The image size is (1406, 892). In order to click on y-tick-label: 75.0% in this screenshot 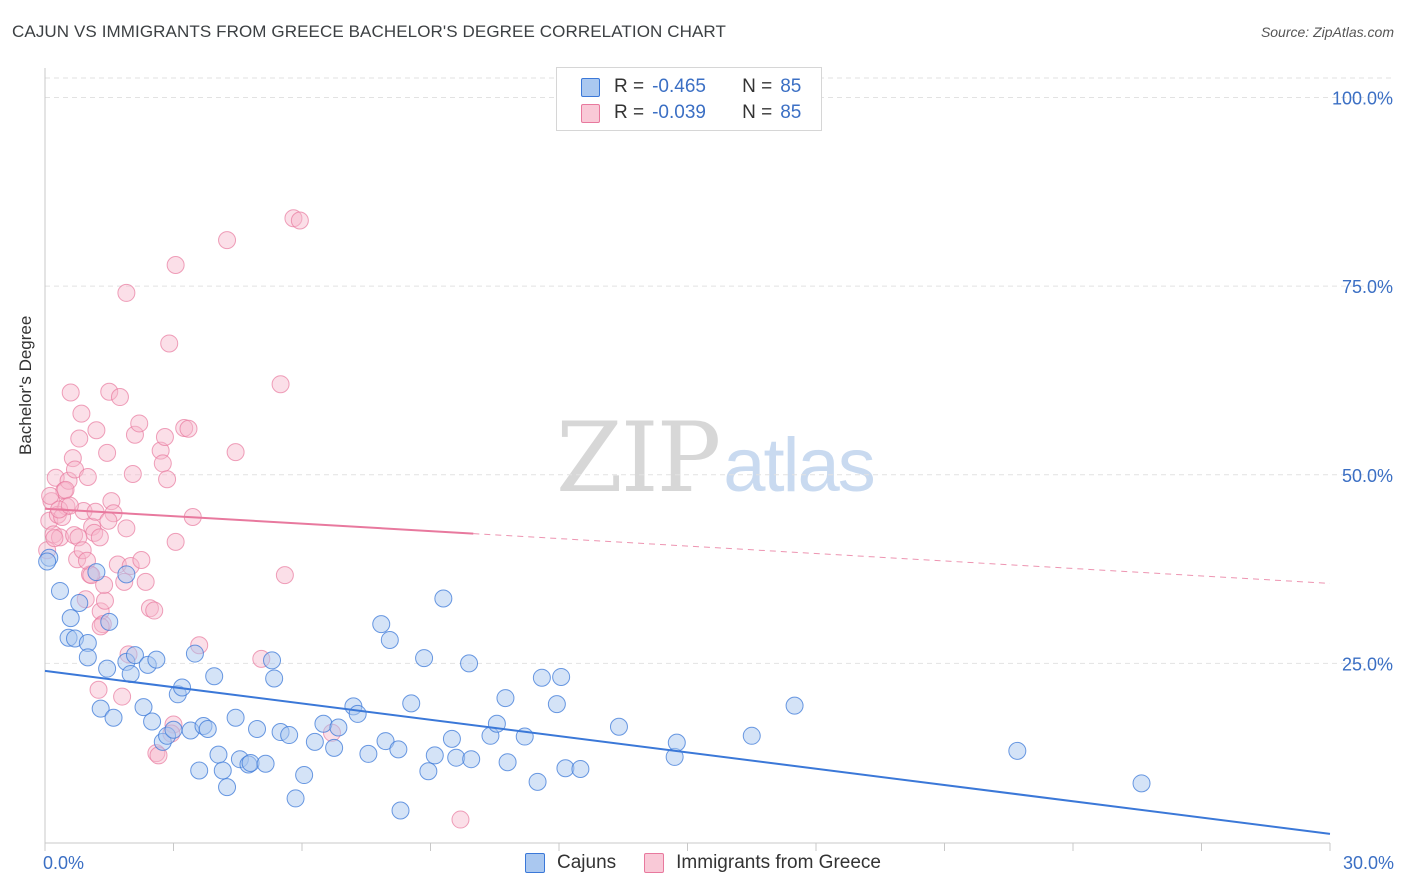, I will do `click(1367, 287)`.